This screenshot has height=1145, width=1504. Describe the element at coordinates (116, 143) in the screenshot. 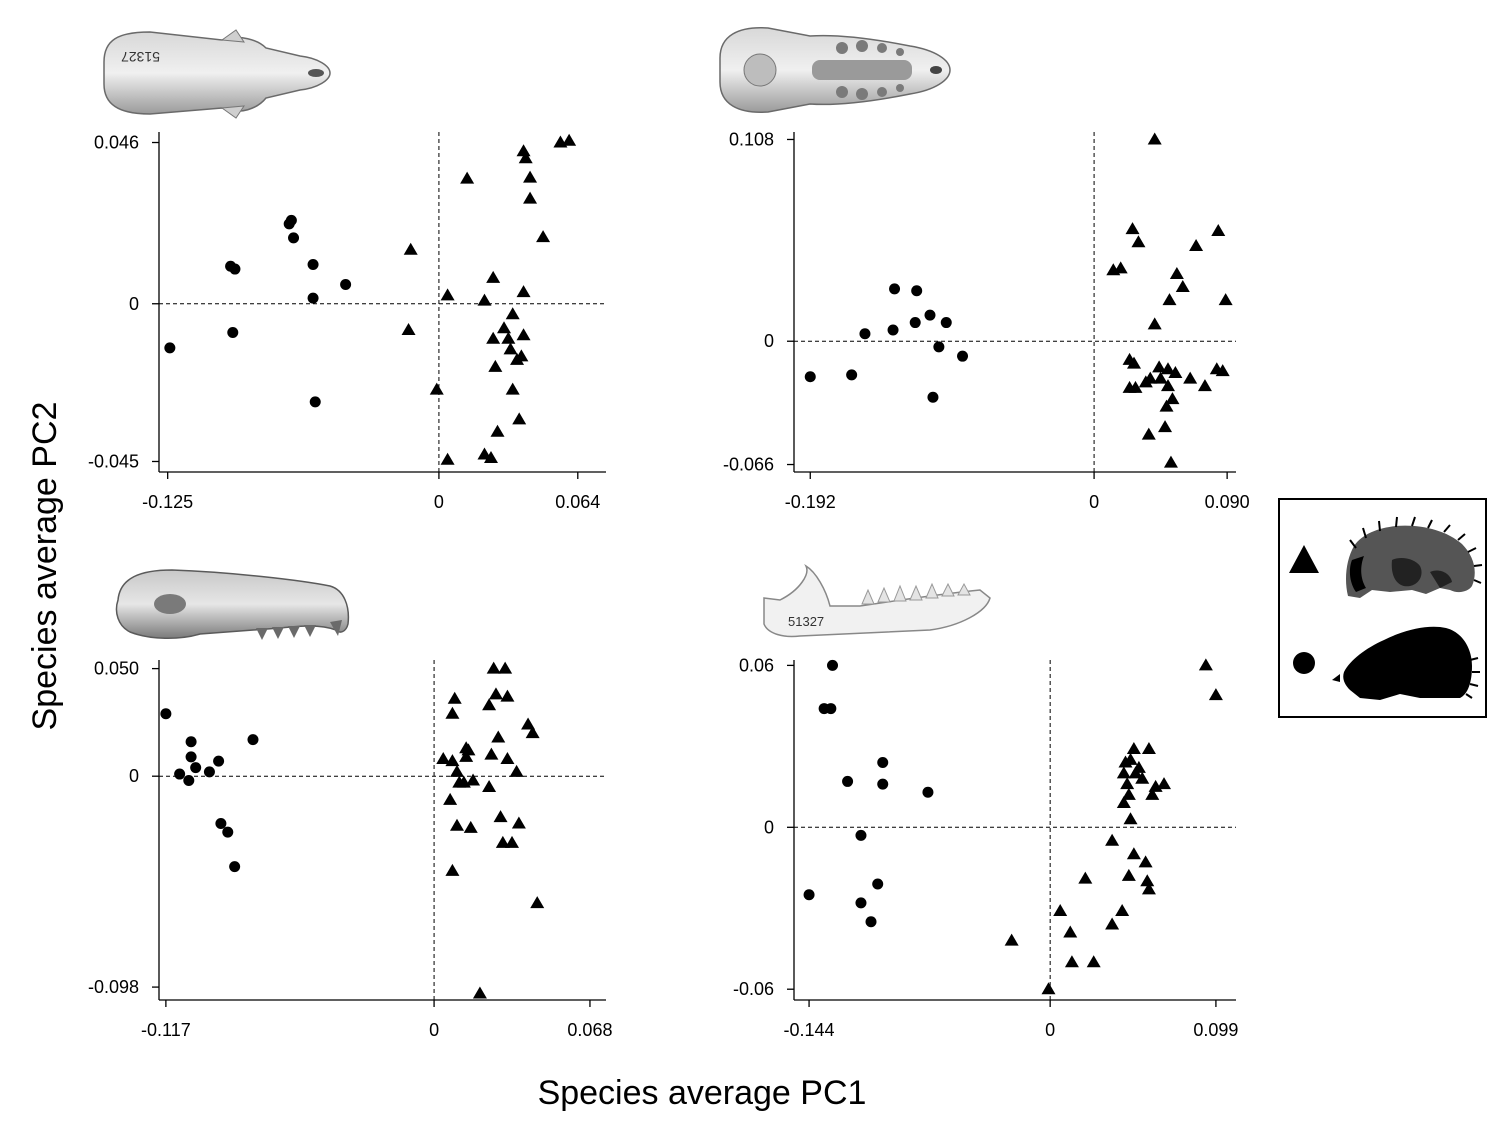

I see `y-tick-label: 0.046` at that location.